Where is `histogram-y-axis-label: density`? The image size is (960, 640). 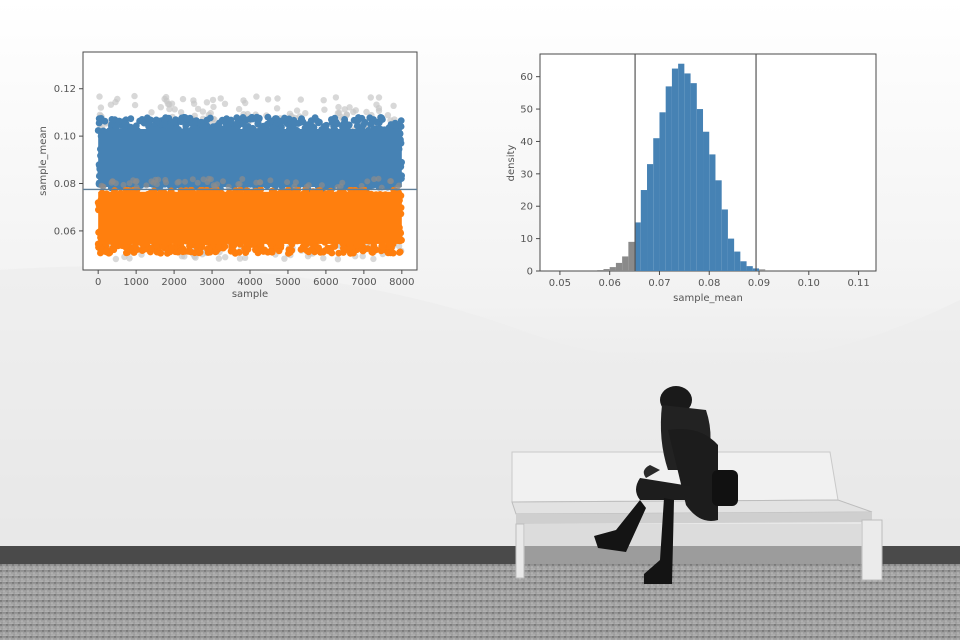
histogram-y-axis-label: density is located at coordinates (511, 163).